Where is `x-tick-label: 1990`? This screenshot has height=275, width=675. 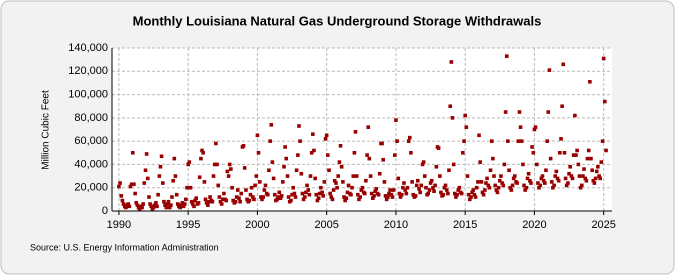
x-tick-label: 1990 is located at coordinates (119, 225).